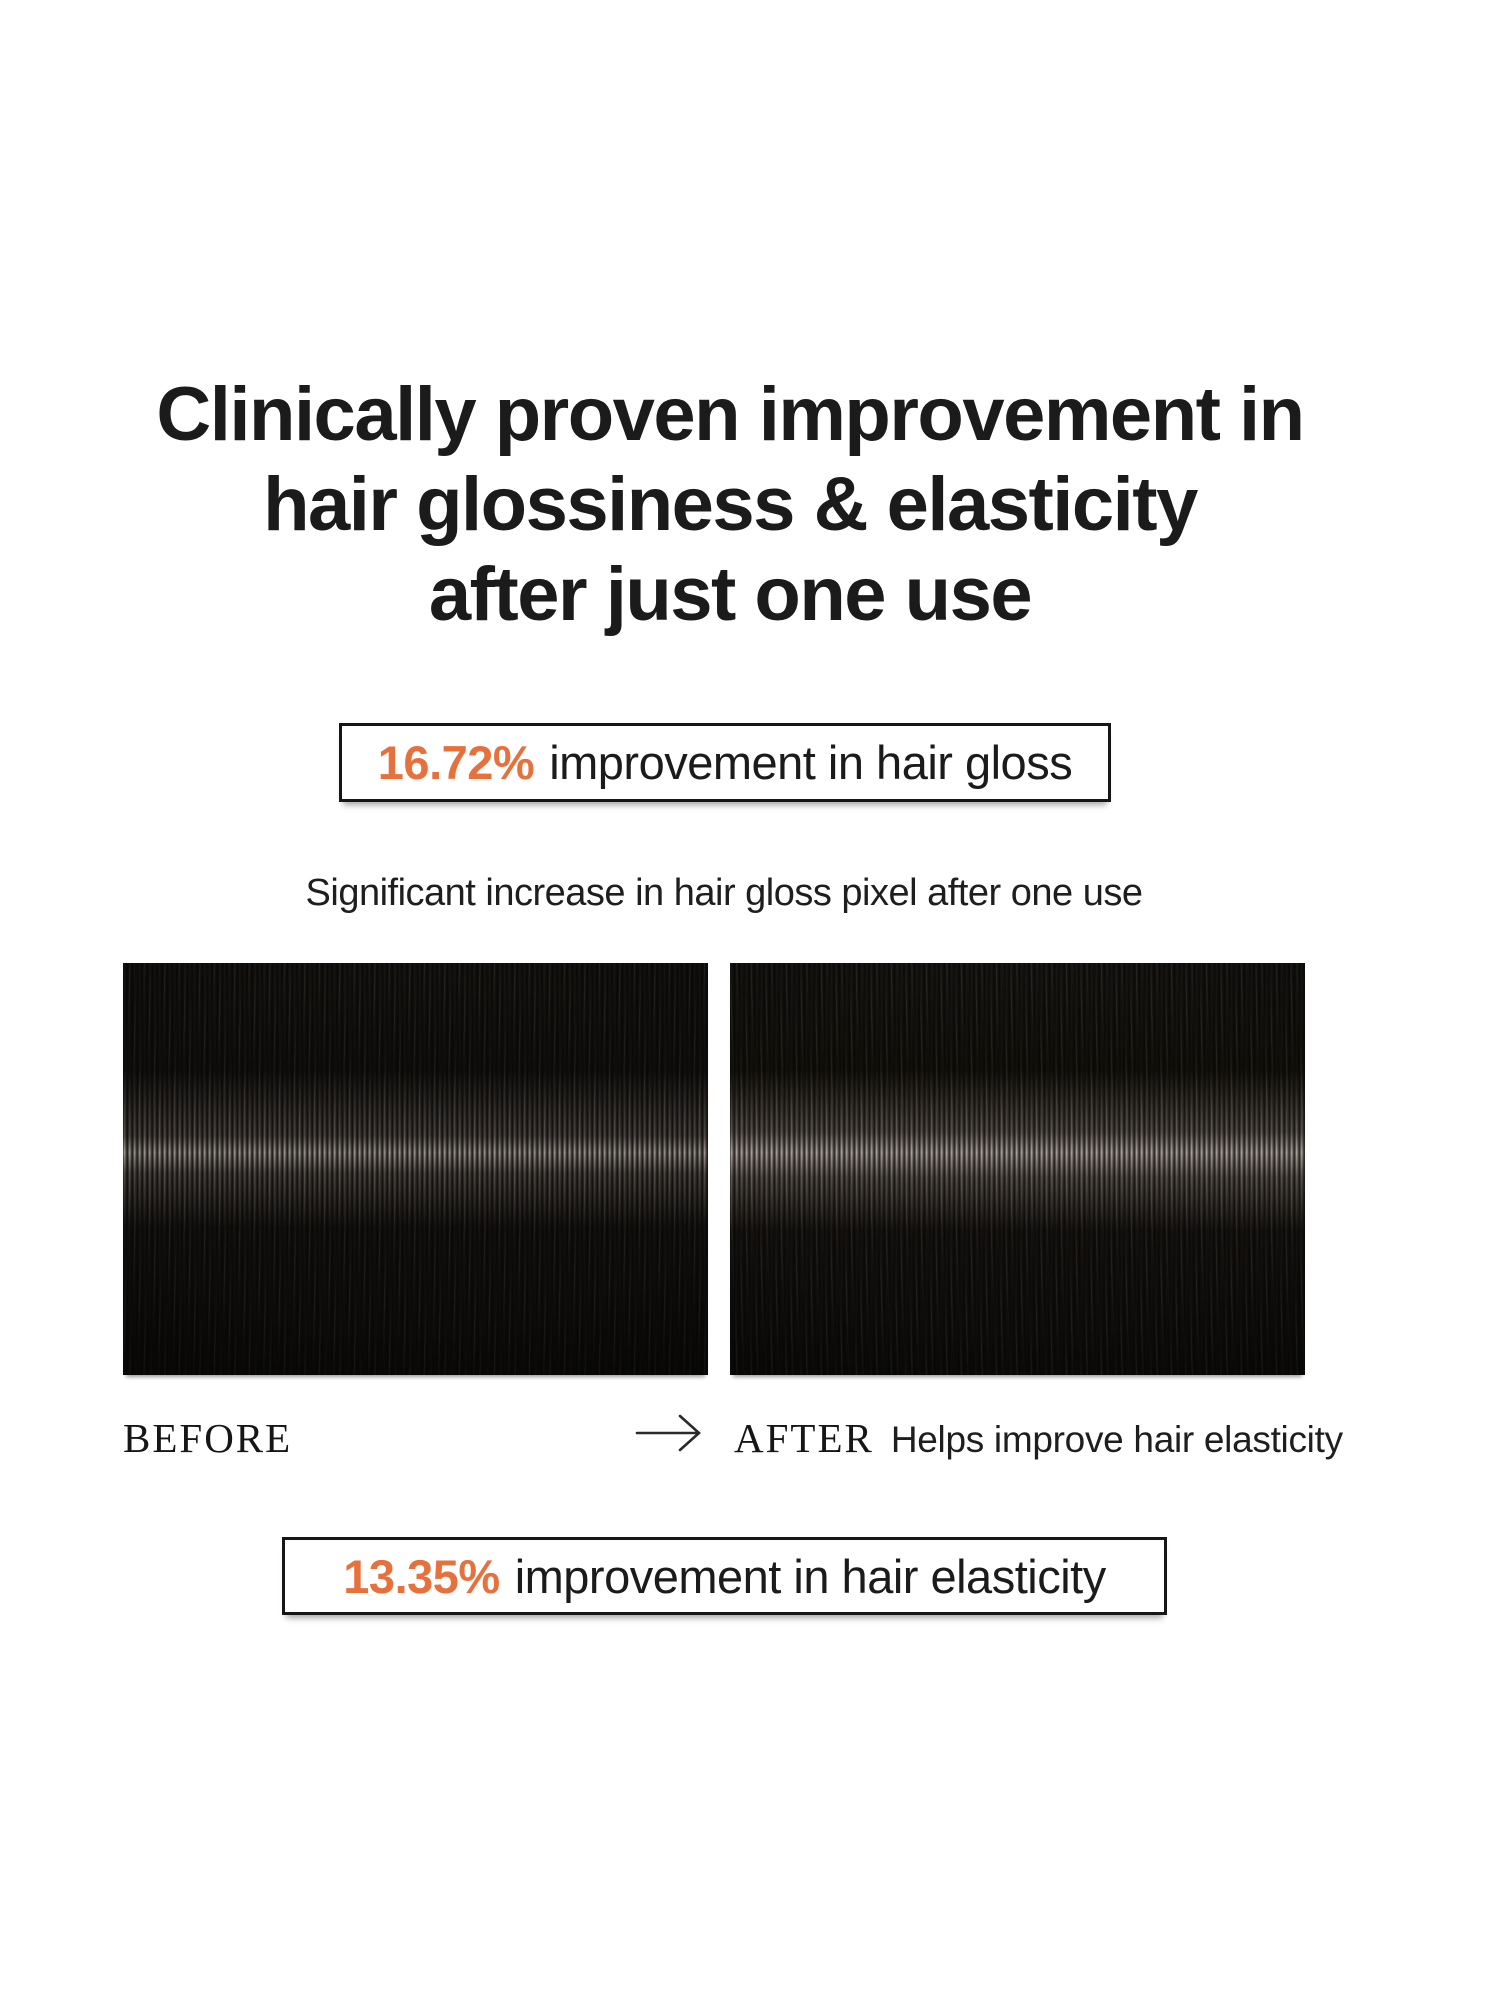 This screenshot has width=1500, height=2000. Describe the element at coordinates (730, 414) in the screenshot. I see `headline-line-1: Clinically proven improvement in` at that location.